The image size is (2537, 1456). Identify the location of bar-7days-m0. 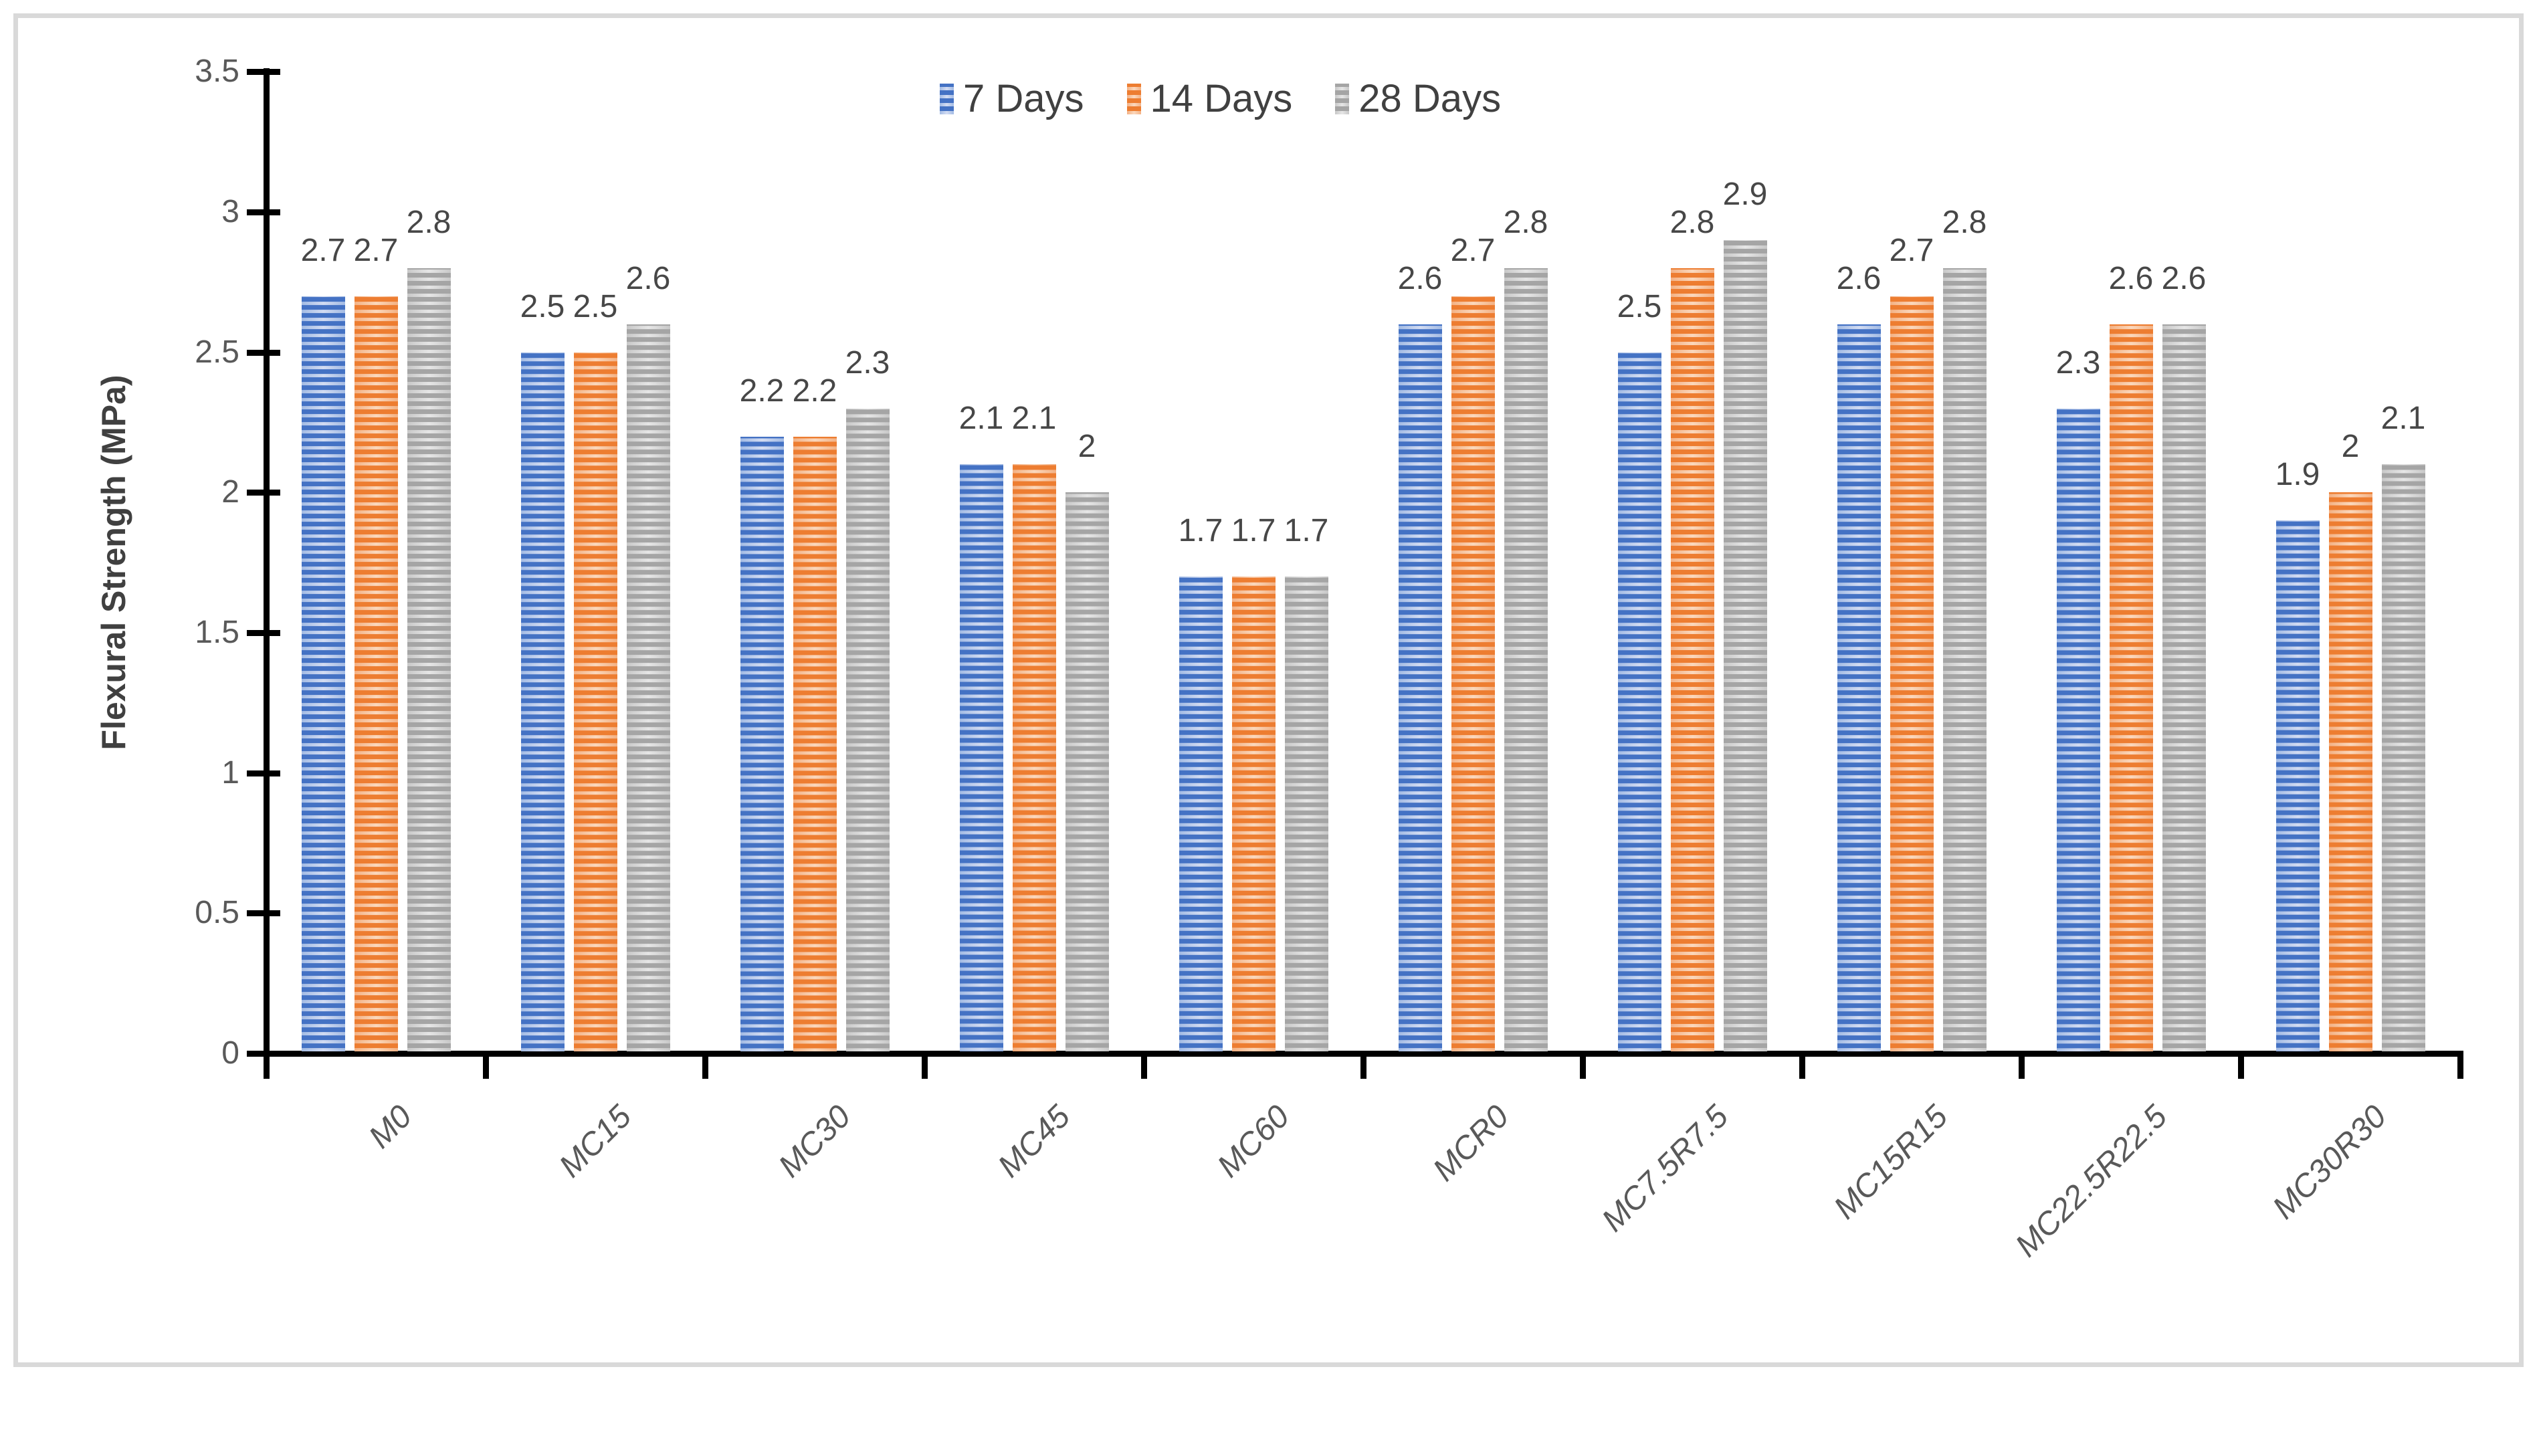
(323, 673).